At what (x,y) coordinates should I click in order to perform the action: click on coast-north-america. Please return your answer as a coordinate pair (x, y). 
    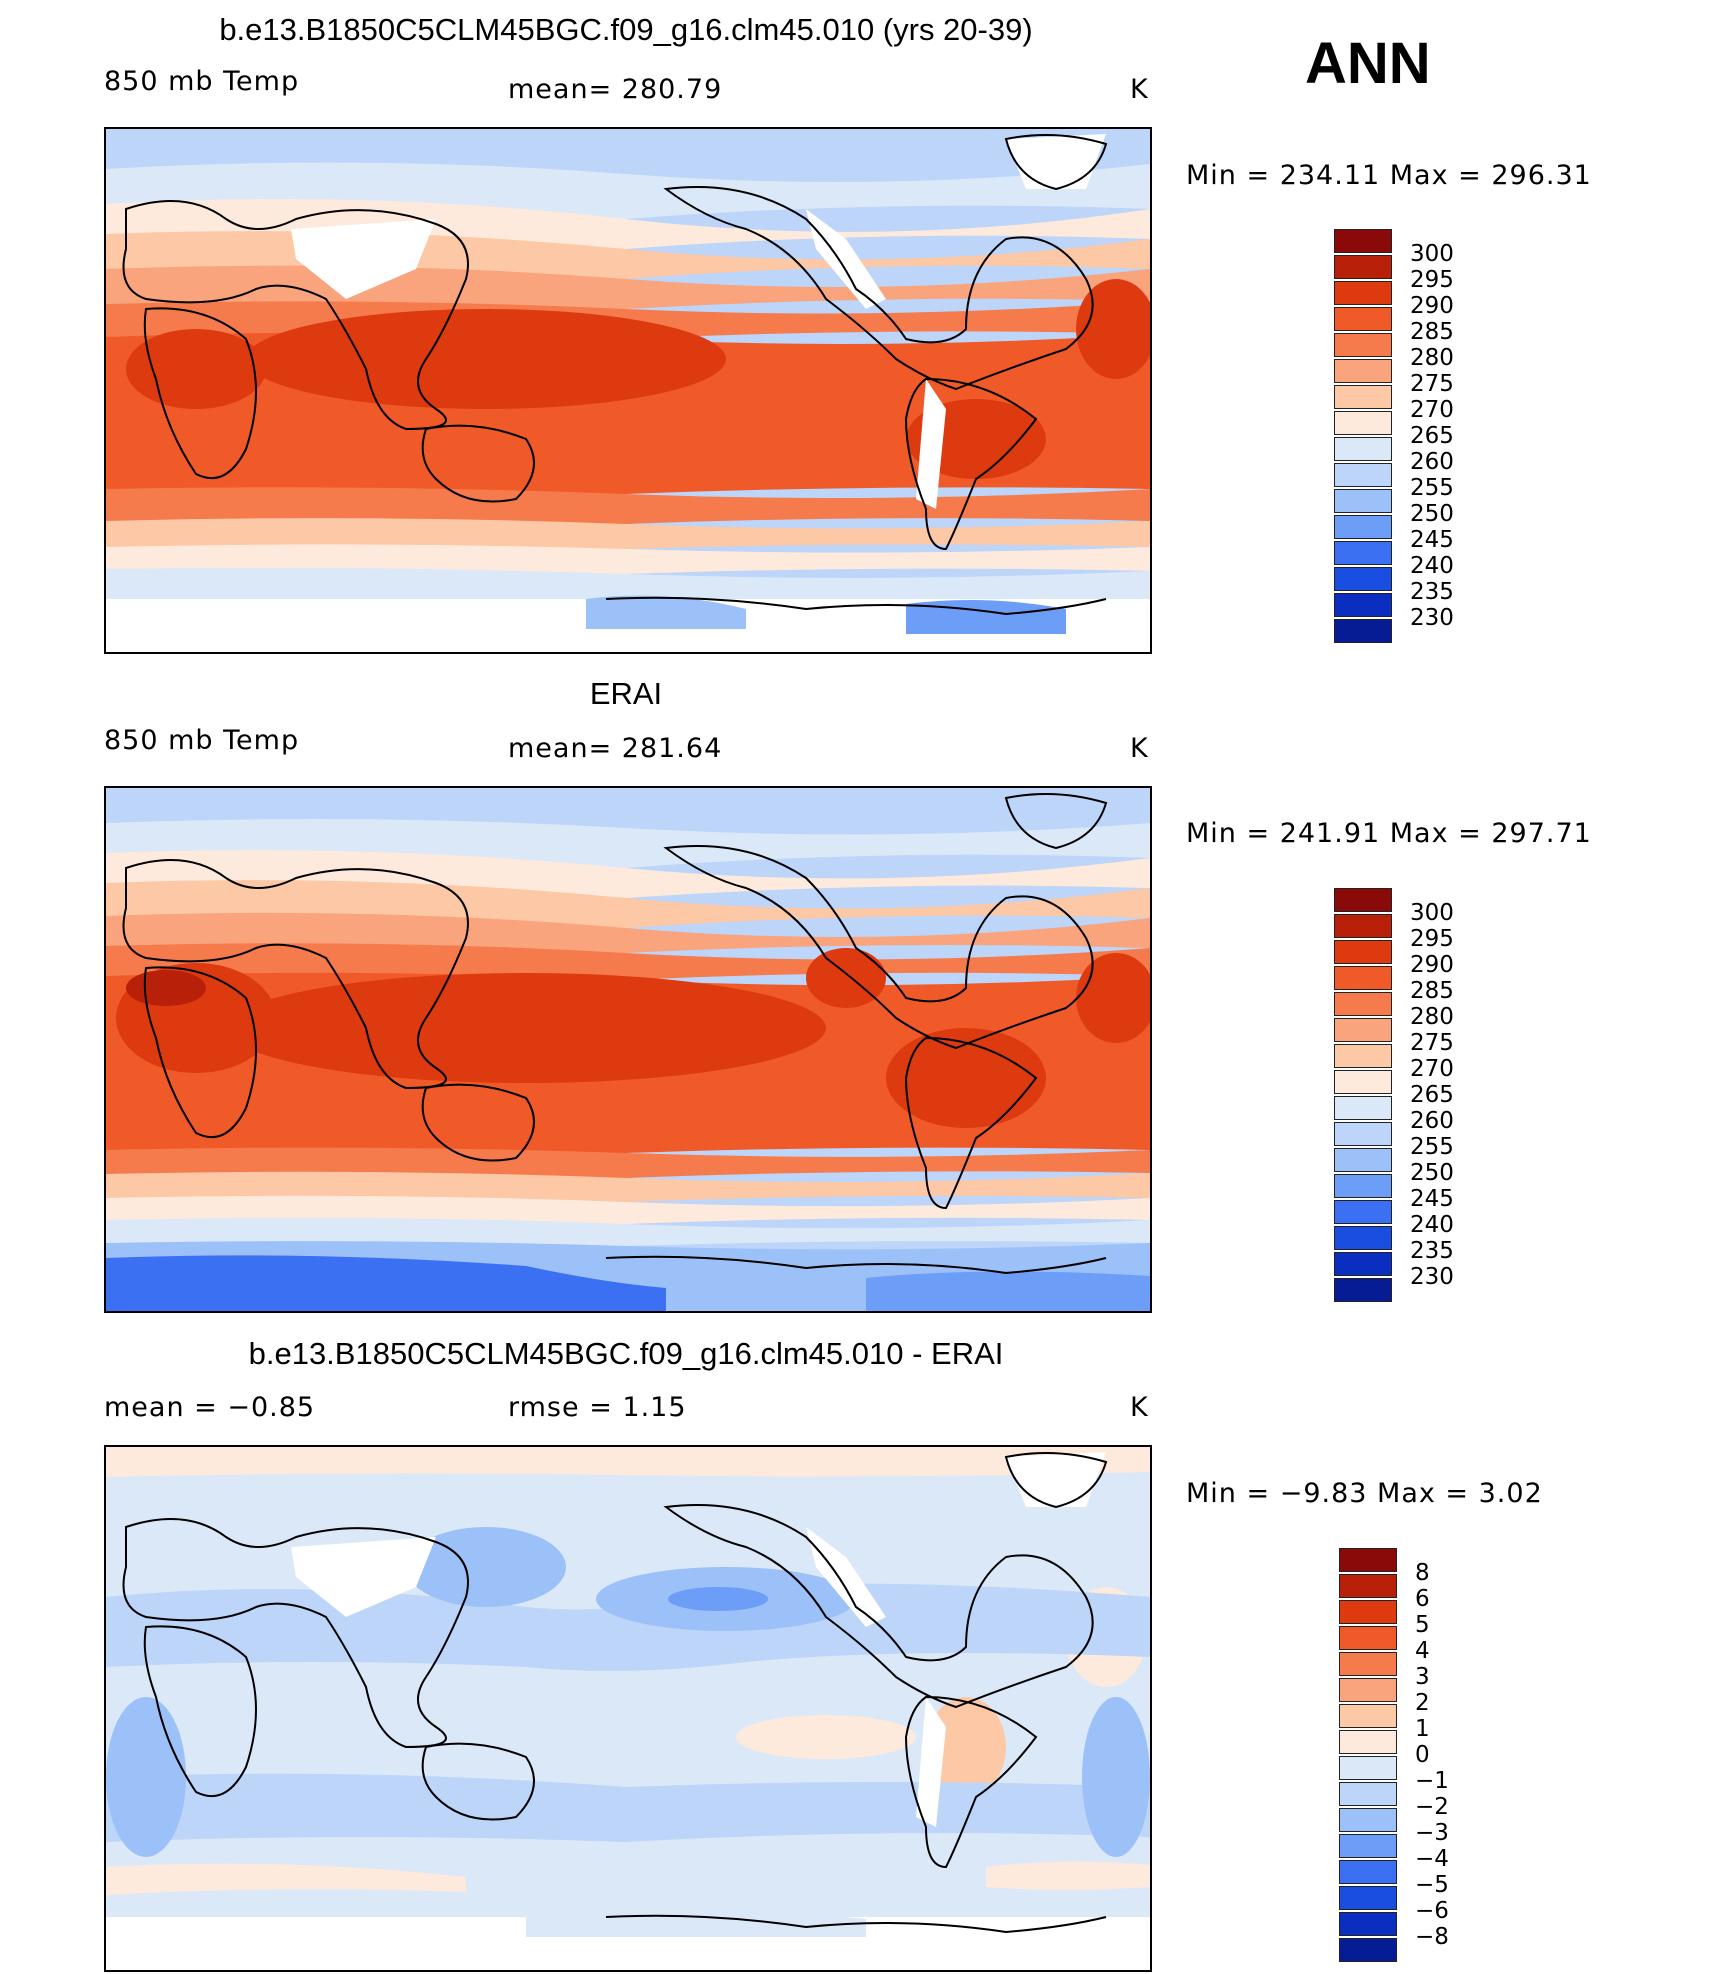
    Looking at the image, I should click on (878, 947).